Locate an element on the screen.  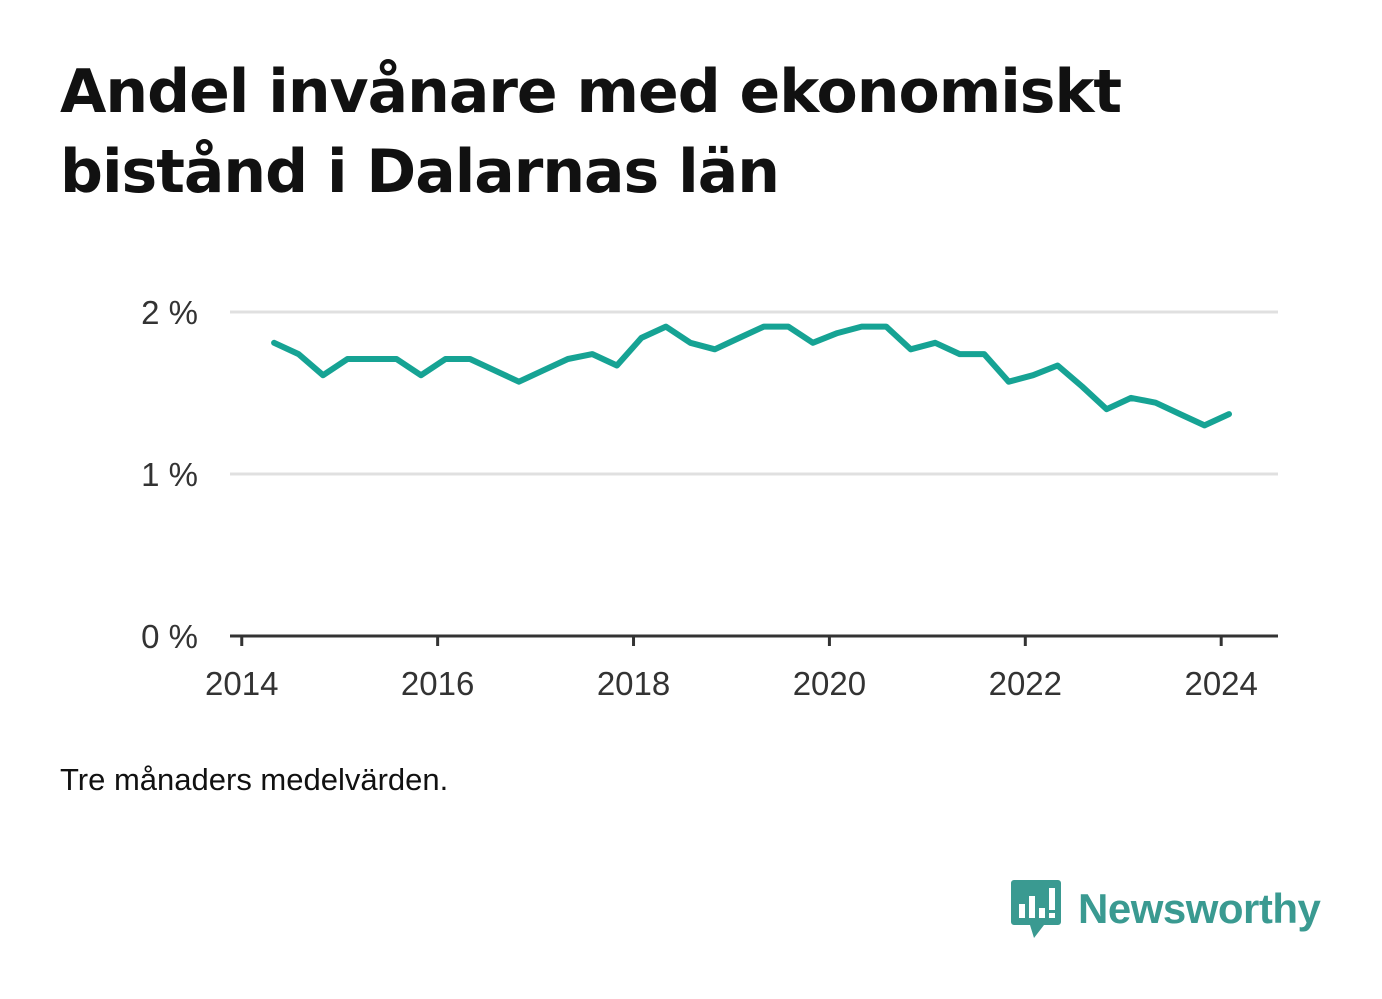
series-line is located at coordinates (751, 376).